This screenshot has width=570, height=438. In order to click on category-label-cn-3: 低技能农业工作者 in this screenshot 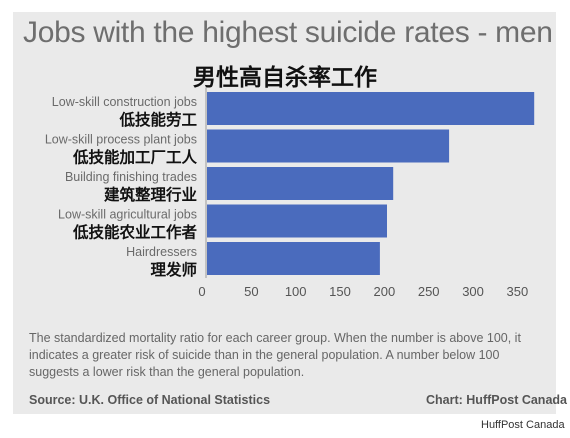, I will do `click(134, 232)`.